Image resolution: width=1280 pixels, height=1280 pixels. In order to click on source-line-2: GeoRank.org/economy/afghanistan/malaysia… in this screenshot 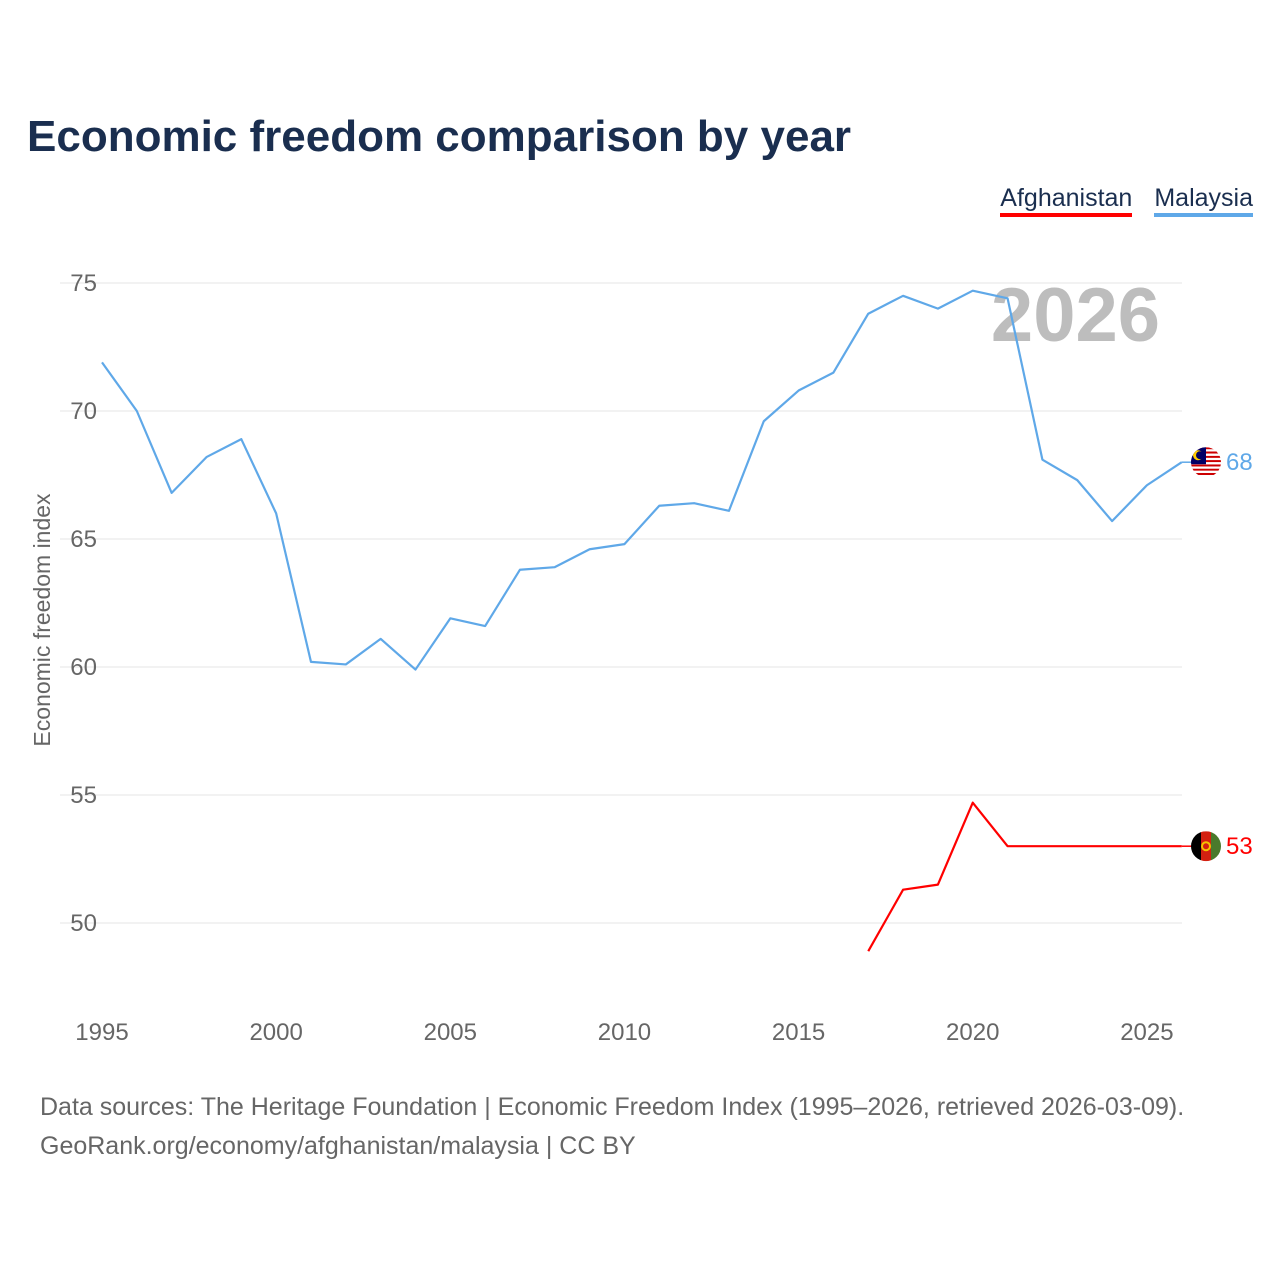, I will do `click(338, 1146)`.